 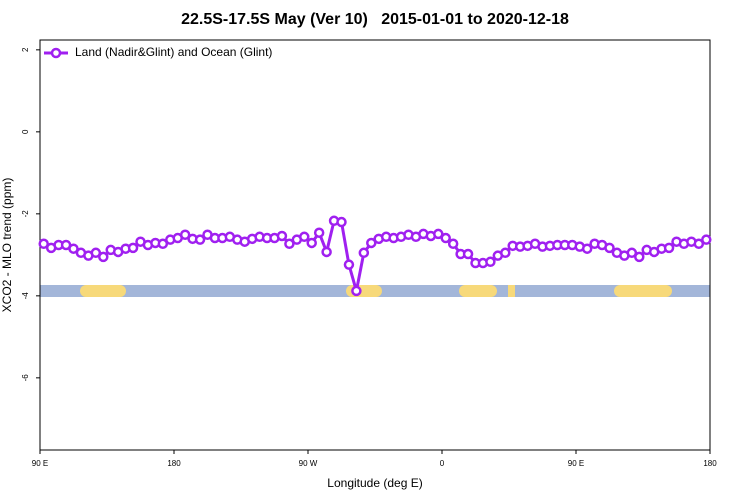 I want to click on x-tick-label: 90 W, so click(x=308, y=463).